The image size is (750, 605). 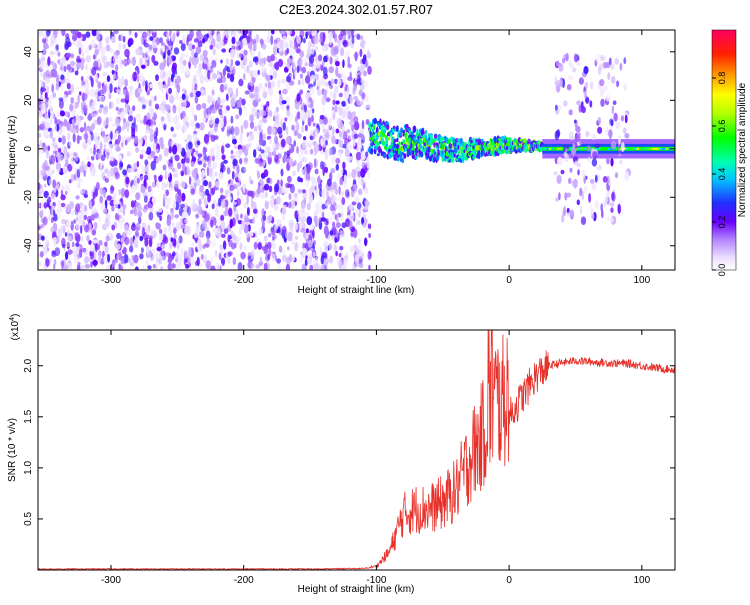 What do you see at coordinates (722, 78) in the screenshot?
I see `colorbar-tick-label-4: 0.8` at bounding box center [722, 78].